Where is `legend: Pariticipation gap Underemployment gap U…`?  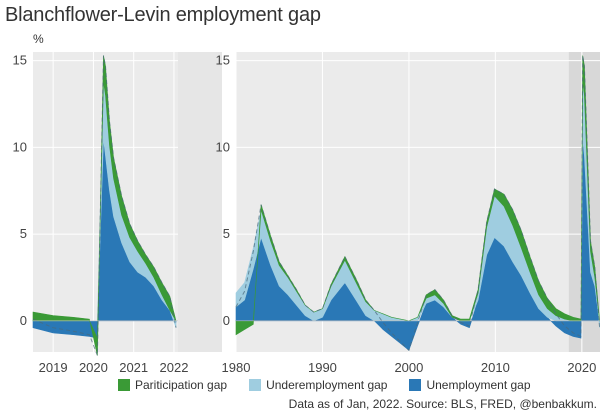 legend: Pariticipation gap Underemployment gap U… is located at coordinates (324, 385).